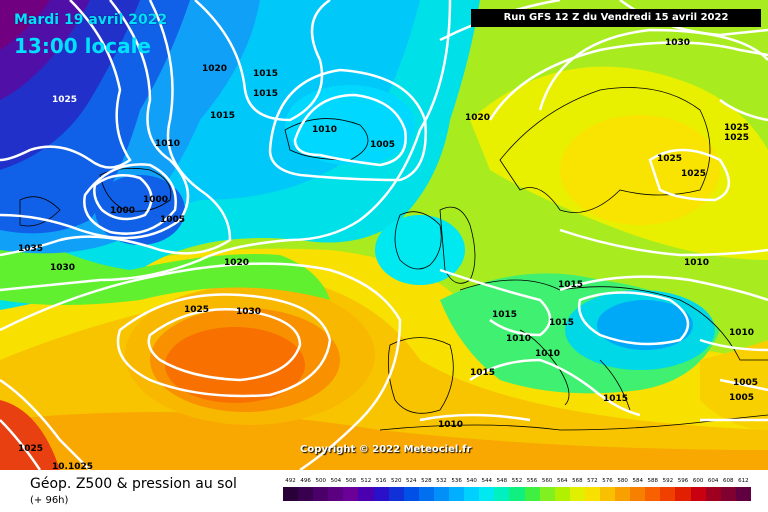  What do you see at coordinates (616, 18) in the screenshot?
I see `model-run-label: Run GFS 12 Z du Vendredi 15 avril 2022` at bounding box center [616, 18].